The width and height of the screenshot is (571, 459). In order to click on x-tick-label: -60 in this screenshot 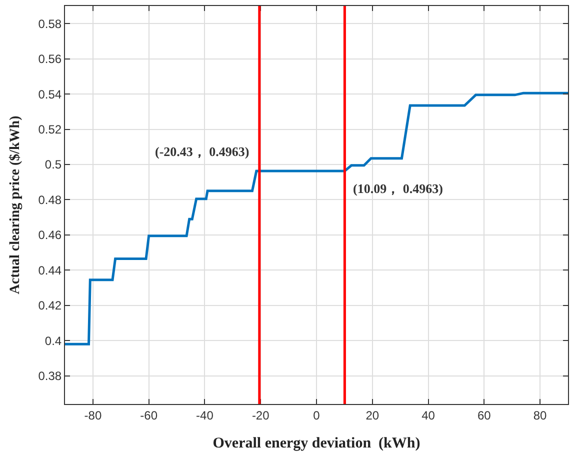, I will do `click(149, 415)`.